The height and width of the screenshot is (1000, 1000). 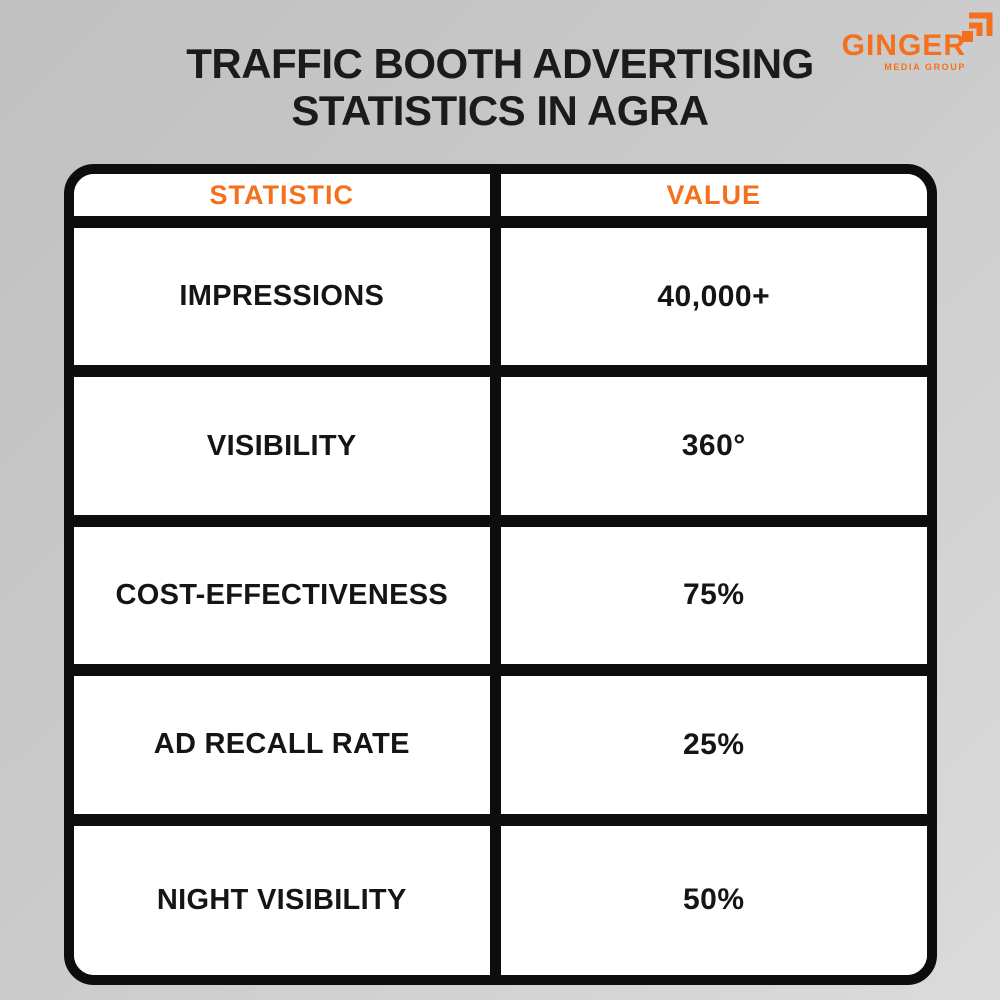 What do you see at coordinates (287, 303) in the screenshot?
I see `table-row-statistic: IMPRESSIONS` at bounding box center [287, 303].